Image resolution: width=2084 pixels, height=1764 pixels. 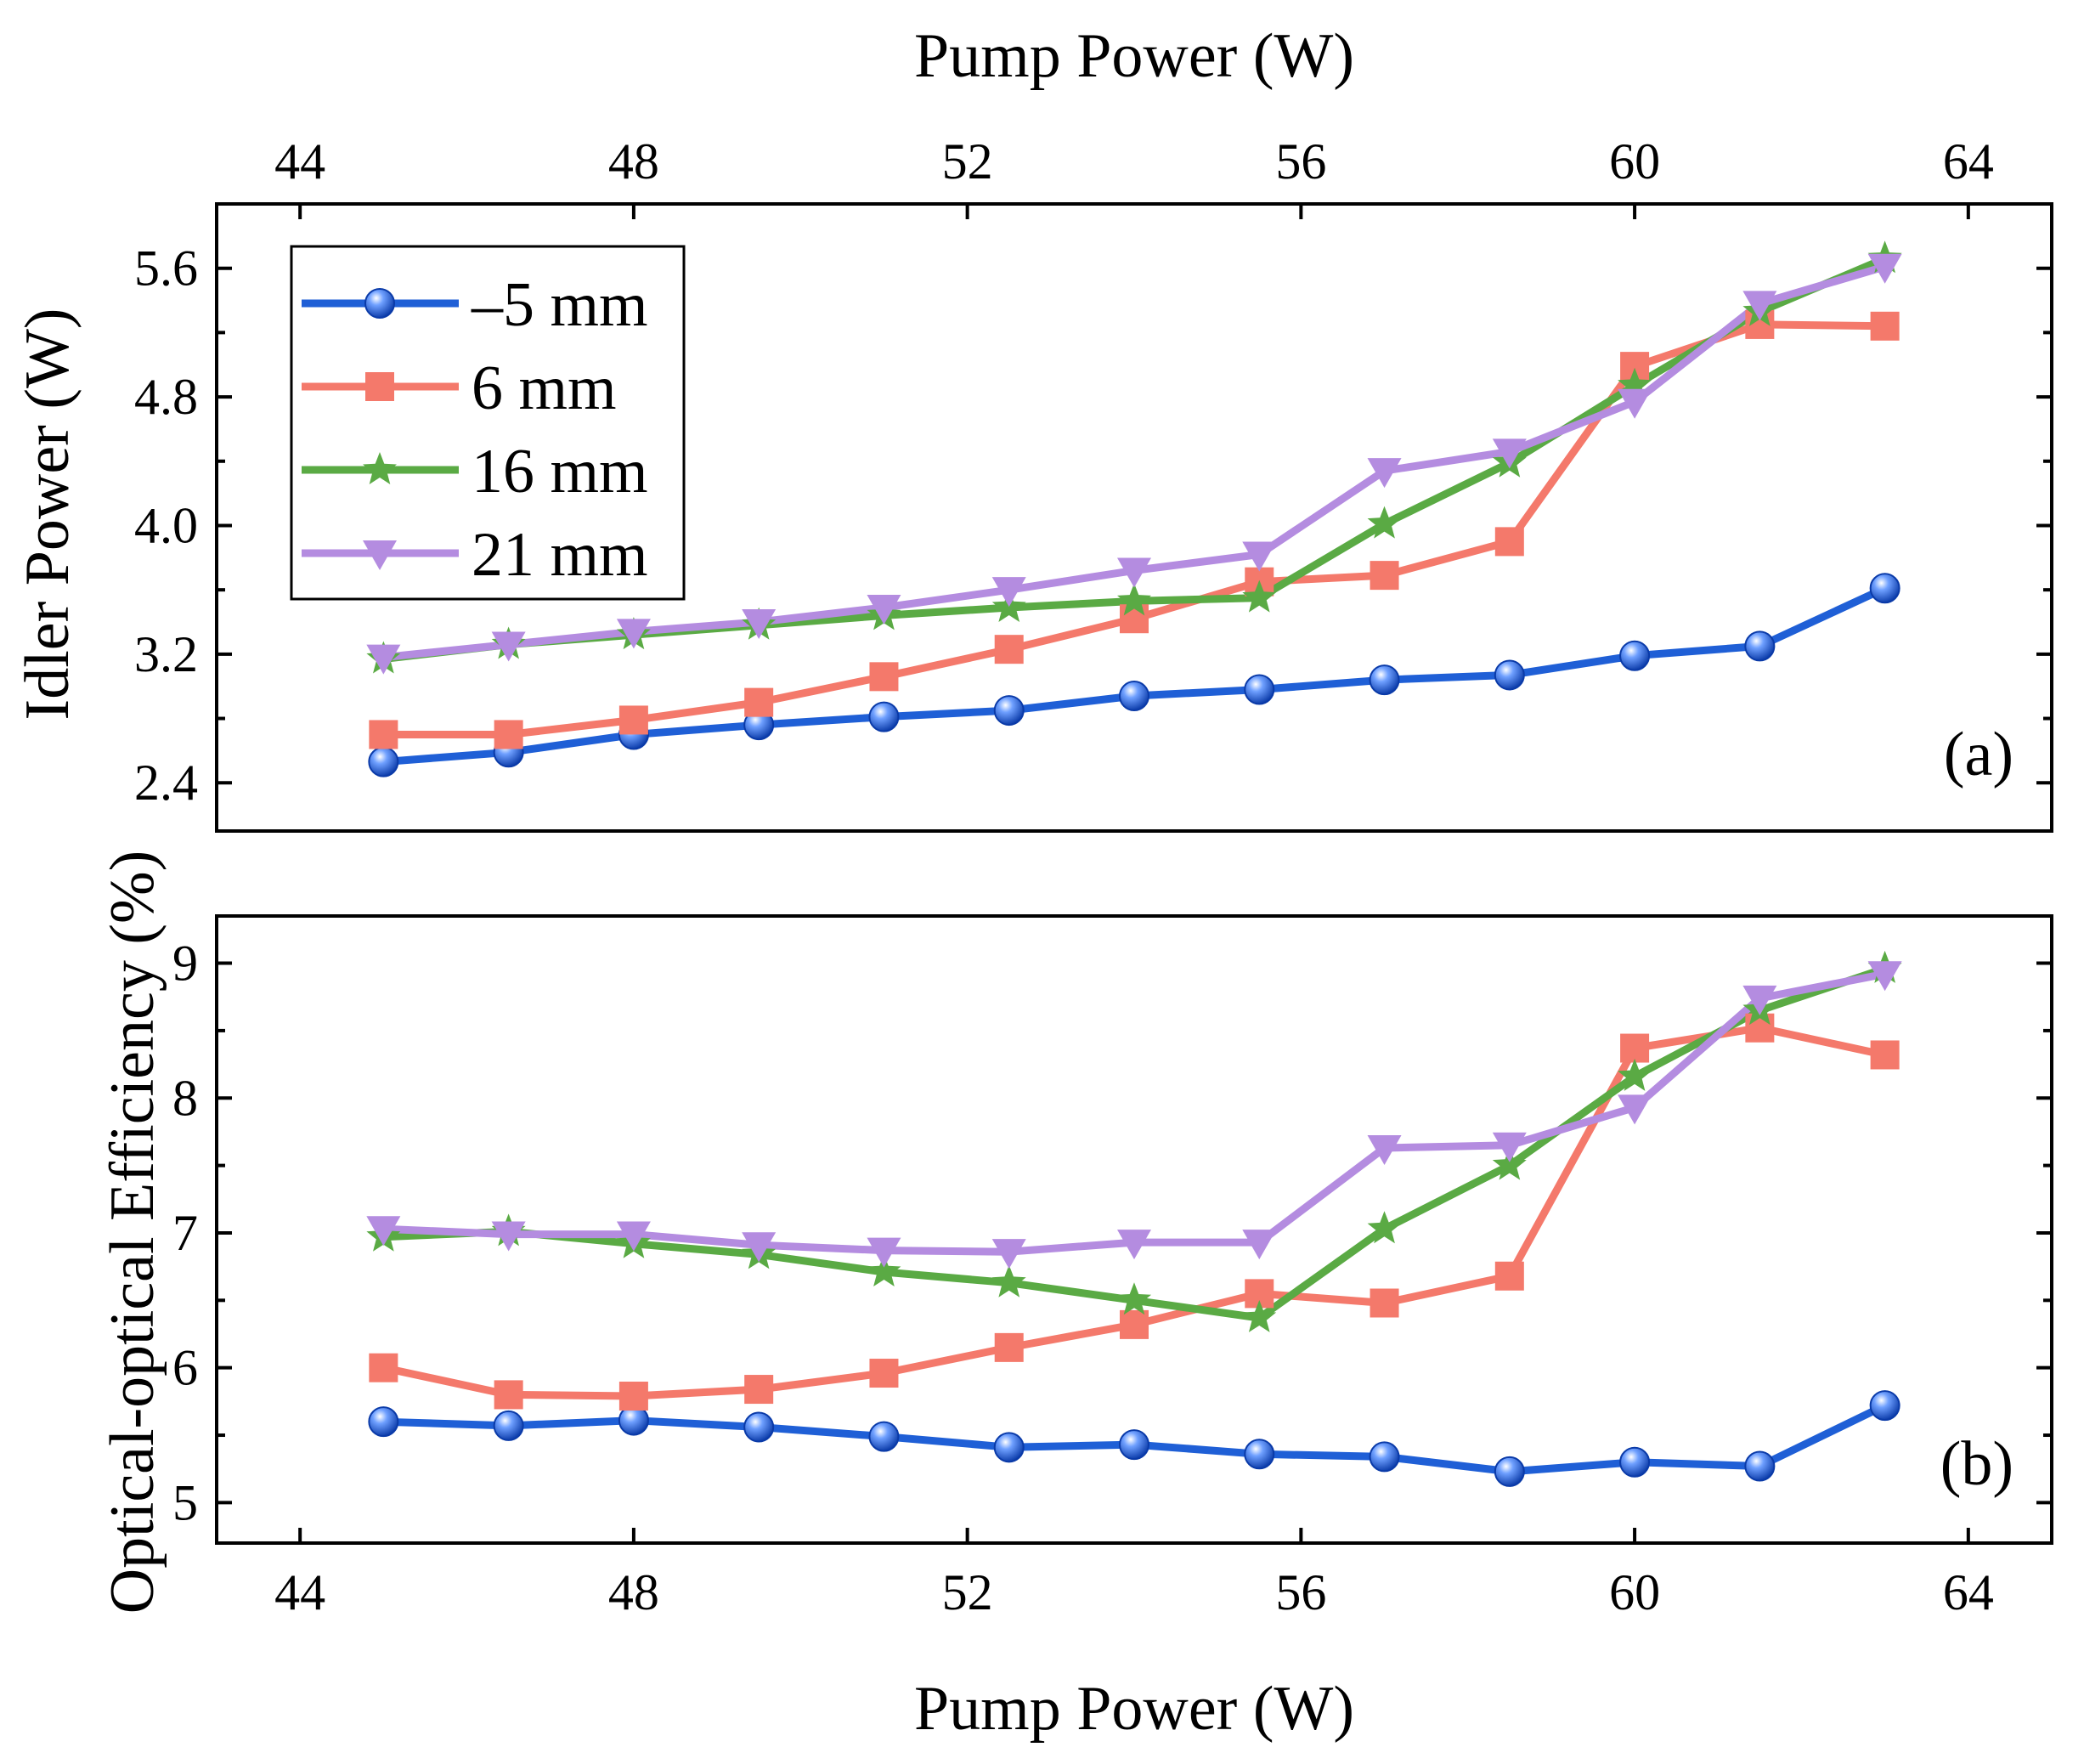 I want to click on bottom-x-tick-label: 64, so click(x=1968, y=1592).